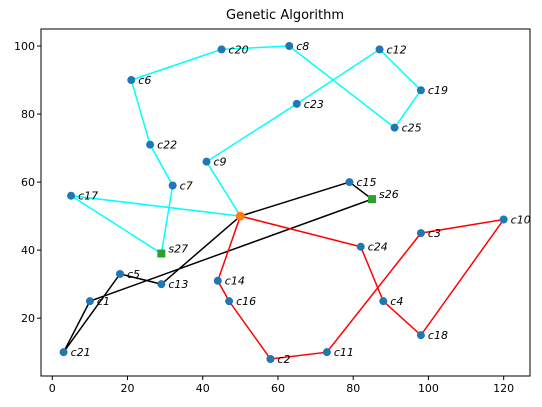 The width and height of the screenshot is (542, 407). What do you see at coordinates (128, 388) in the screenshot?
I see `x-tick-label: 20` at bounding box center [128, 388].